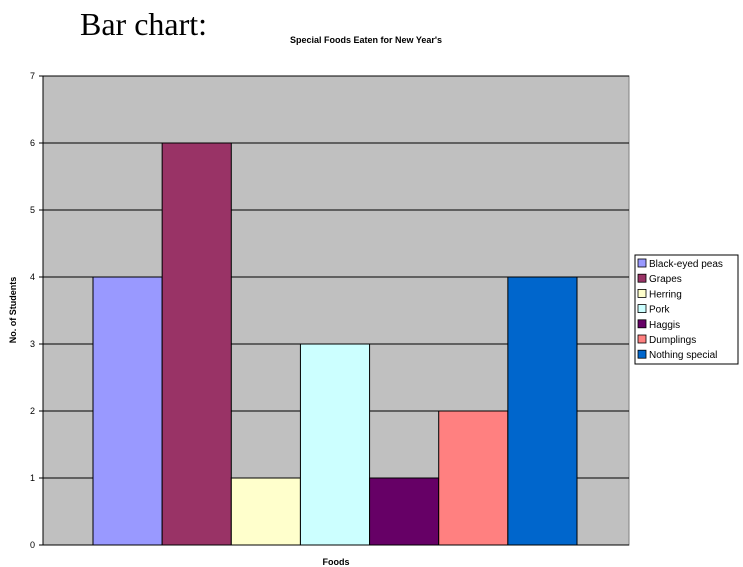 The height and width of the screenshot is (567, 743). Describe the element at coordinates (32, 76) in the screenshot. I see `y-tick-label: 7` at that location.